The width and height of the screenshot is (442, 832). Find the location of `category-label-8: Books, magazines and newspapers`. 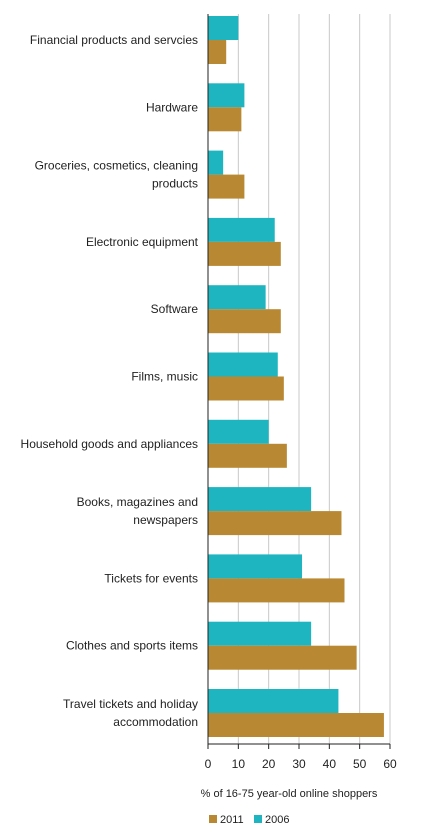

category-label-8: Books, magazines and newspapers is located at coordinates (137, 511).